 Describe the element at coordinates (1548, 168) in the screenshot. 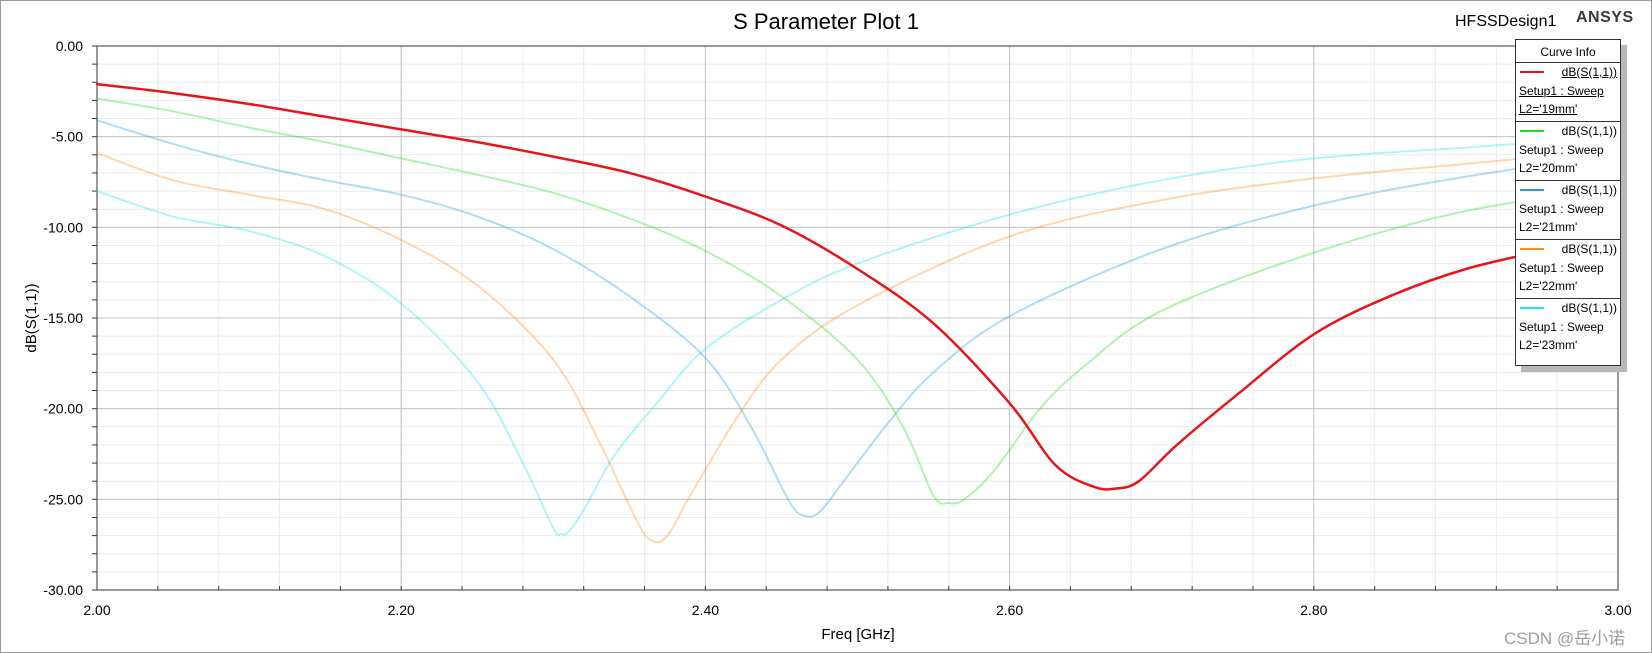

I see `legend-item-variable: L2='20mm'` at that location.